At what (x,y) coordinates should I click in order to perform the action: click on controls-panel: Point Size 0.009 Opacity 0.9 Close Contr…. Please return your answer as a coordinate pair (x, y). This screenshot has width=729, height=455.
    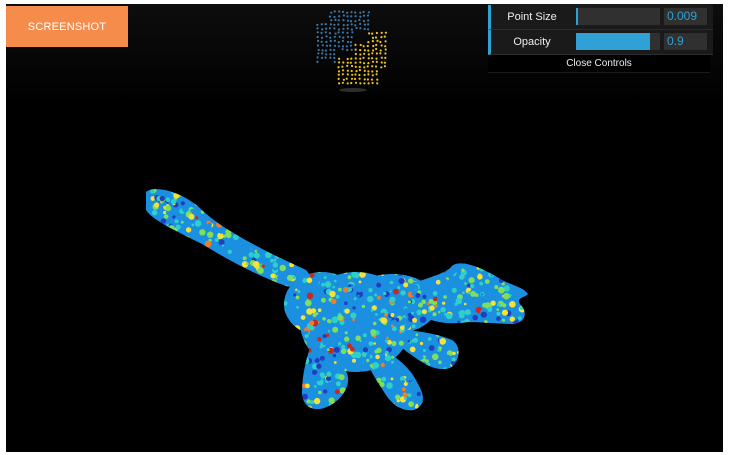
    Looking at the image, I should click on (600, 38).